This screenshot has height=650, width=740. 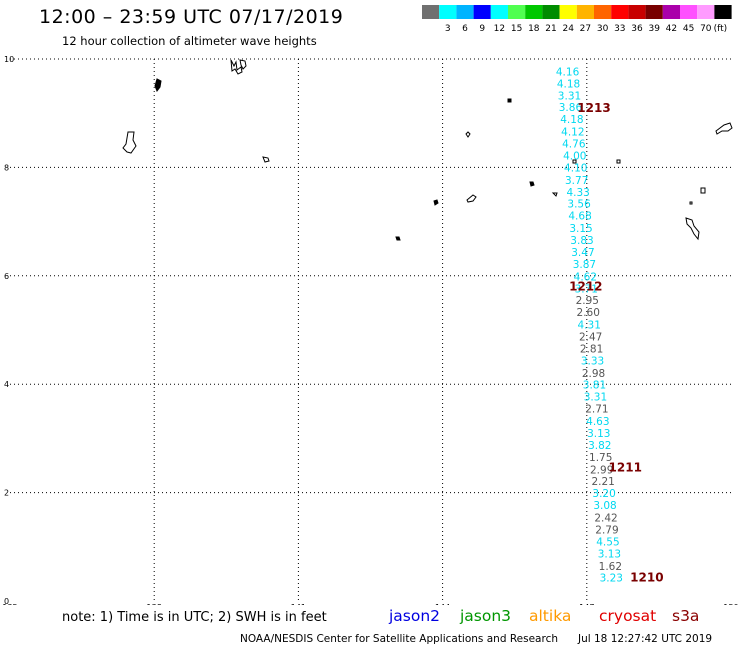 What do you see at coordinates (568, 29) in the screenshot?
I see `colorbar-label: 24` at bounding box center [568, 29].